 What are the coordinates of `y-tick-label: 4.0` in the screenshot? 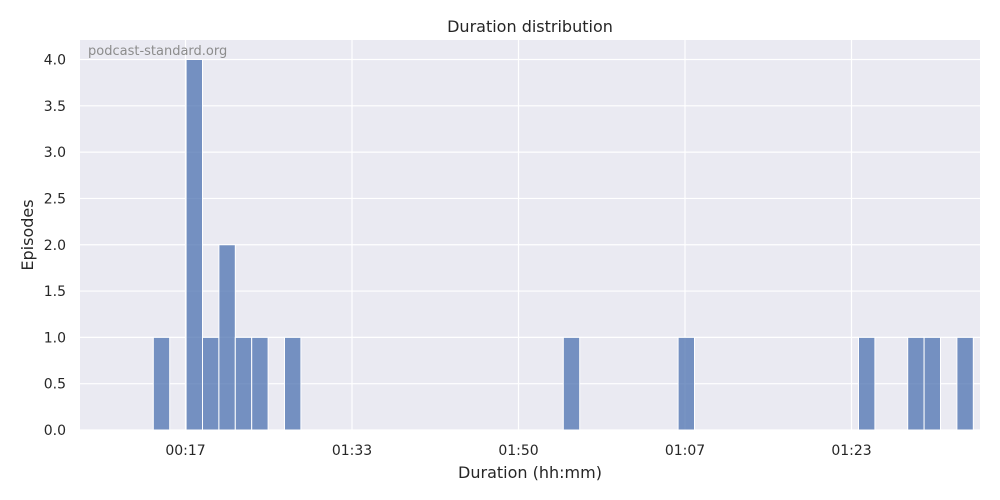 It's located at (55, 61).